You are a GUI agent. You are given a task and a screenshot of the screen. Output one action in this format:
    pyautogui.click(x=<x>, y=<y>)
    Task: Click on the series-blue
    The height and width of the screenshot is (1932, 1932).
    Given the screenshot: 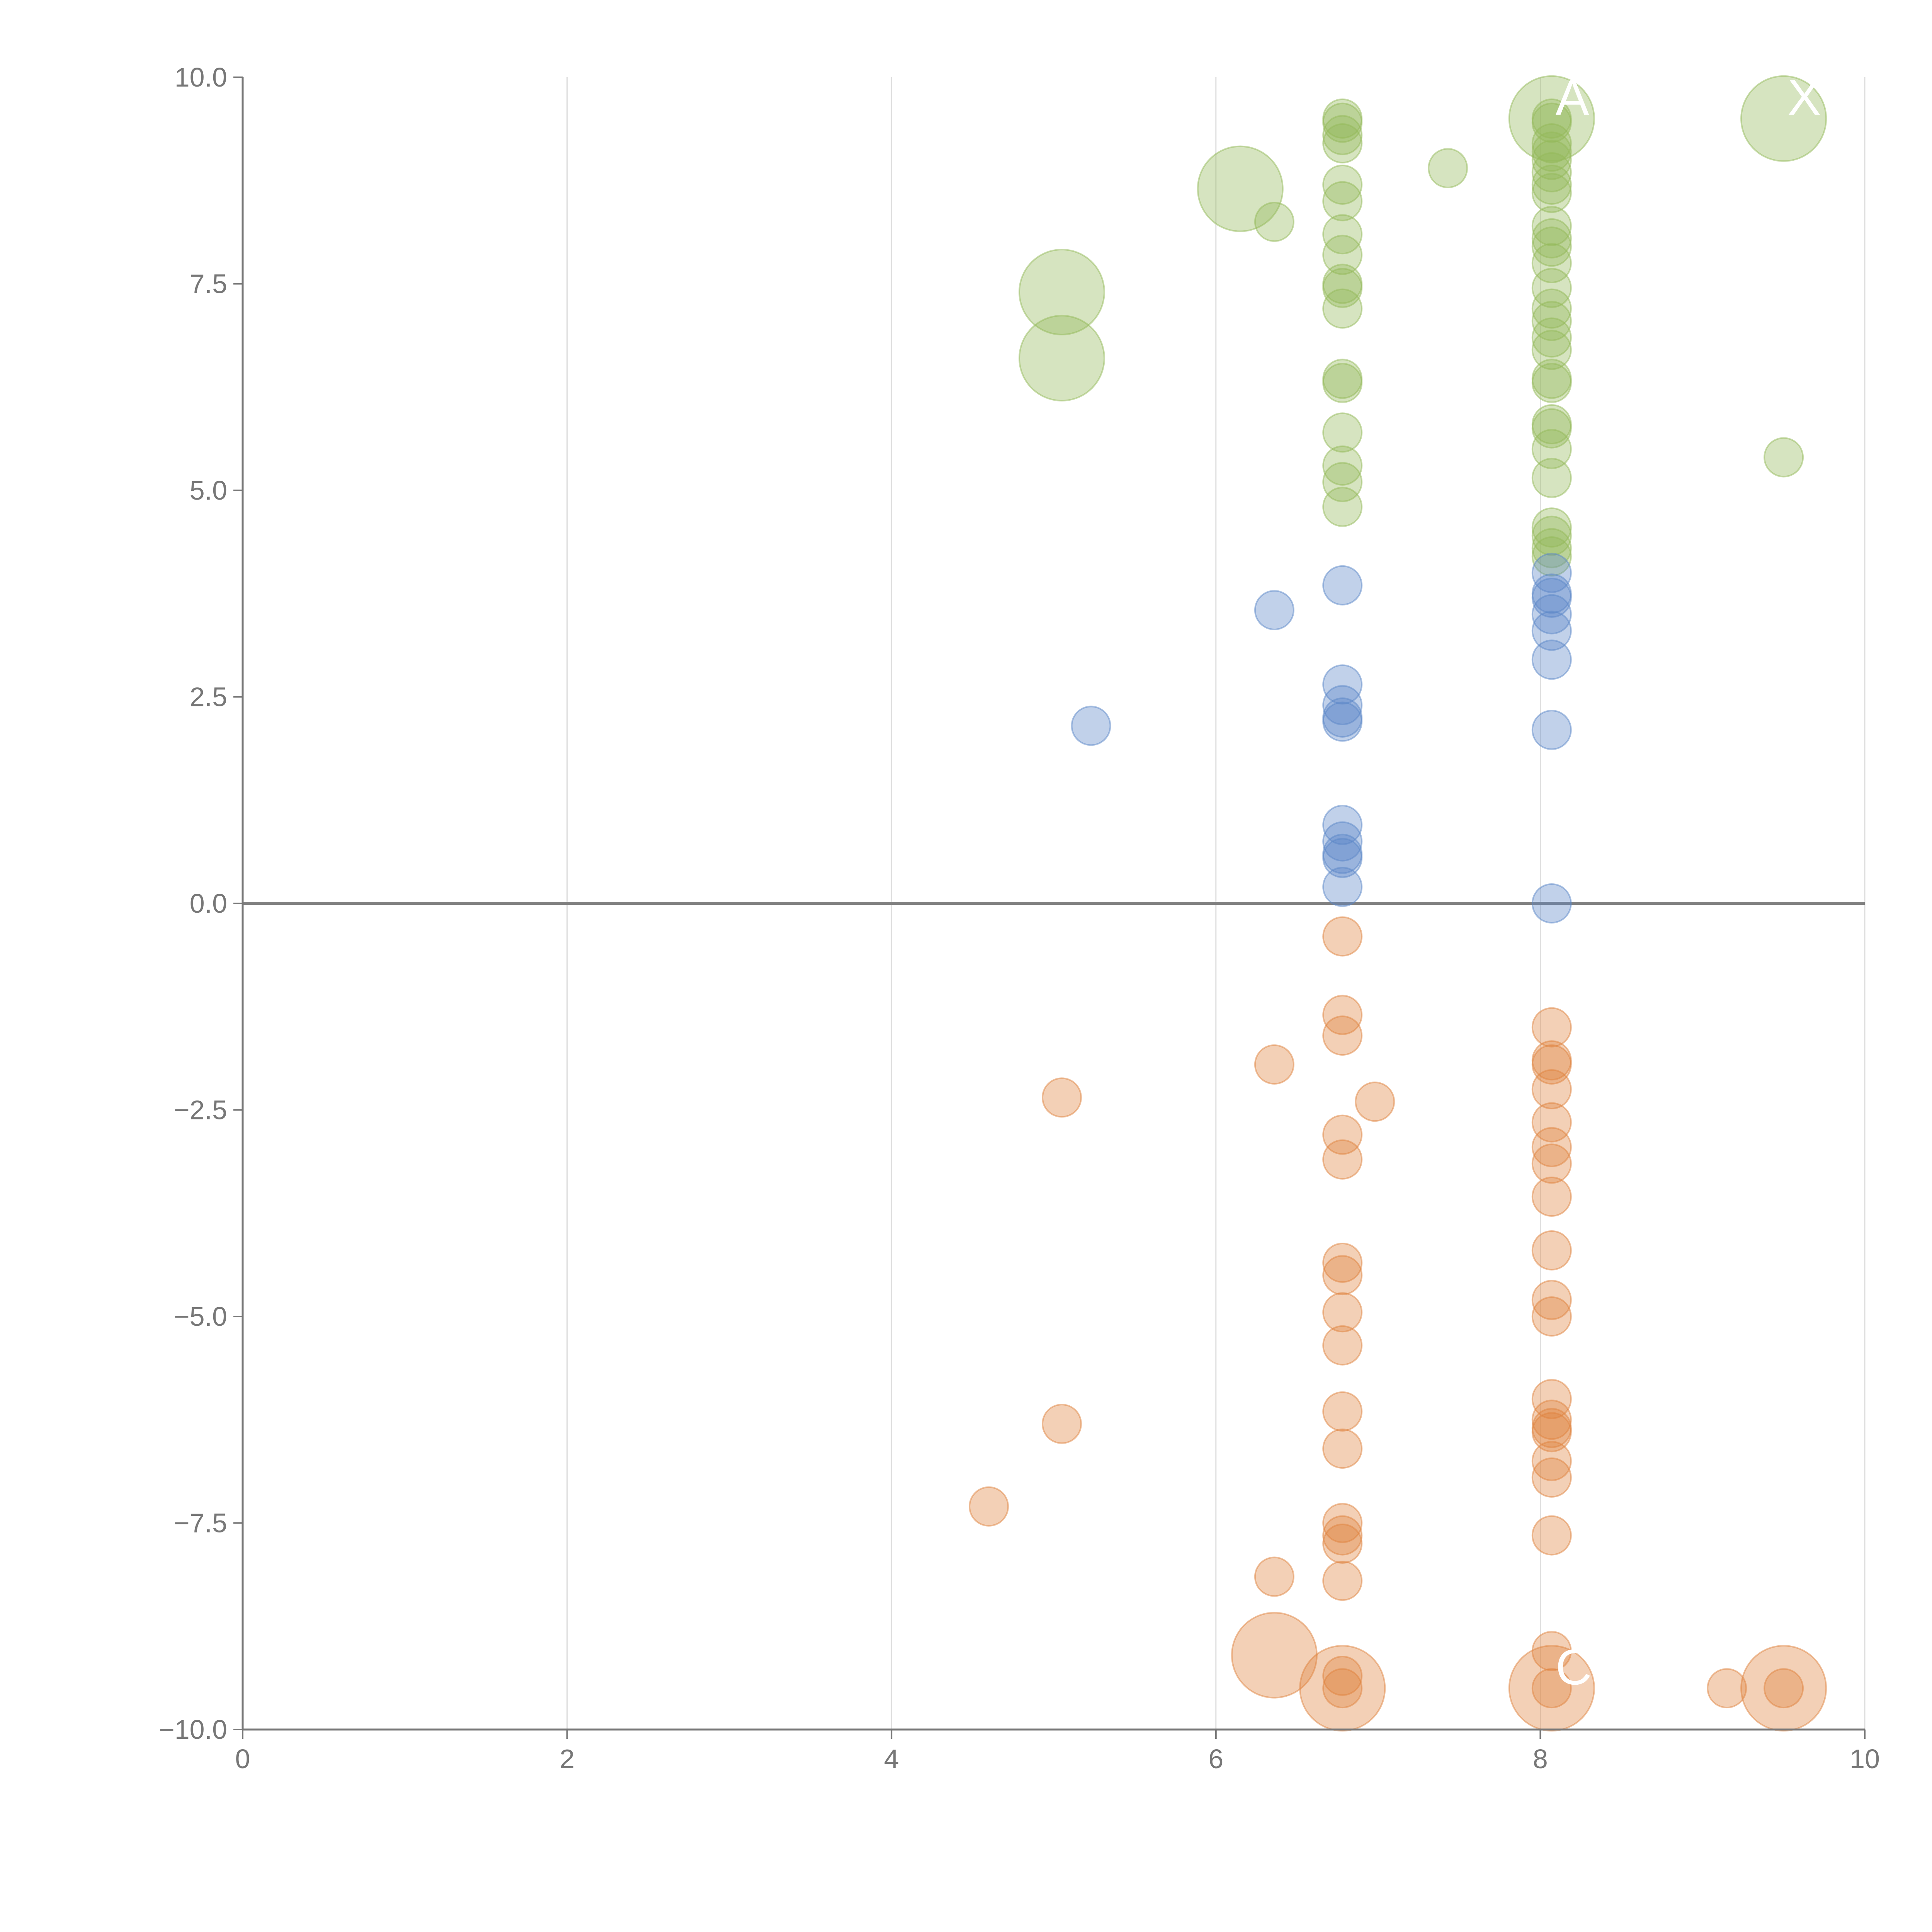 What is the action you would take?
    pyautogui.click(x=1321, y=738)
    